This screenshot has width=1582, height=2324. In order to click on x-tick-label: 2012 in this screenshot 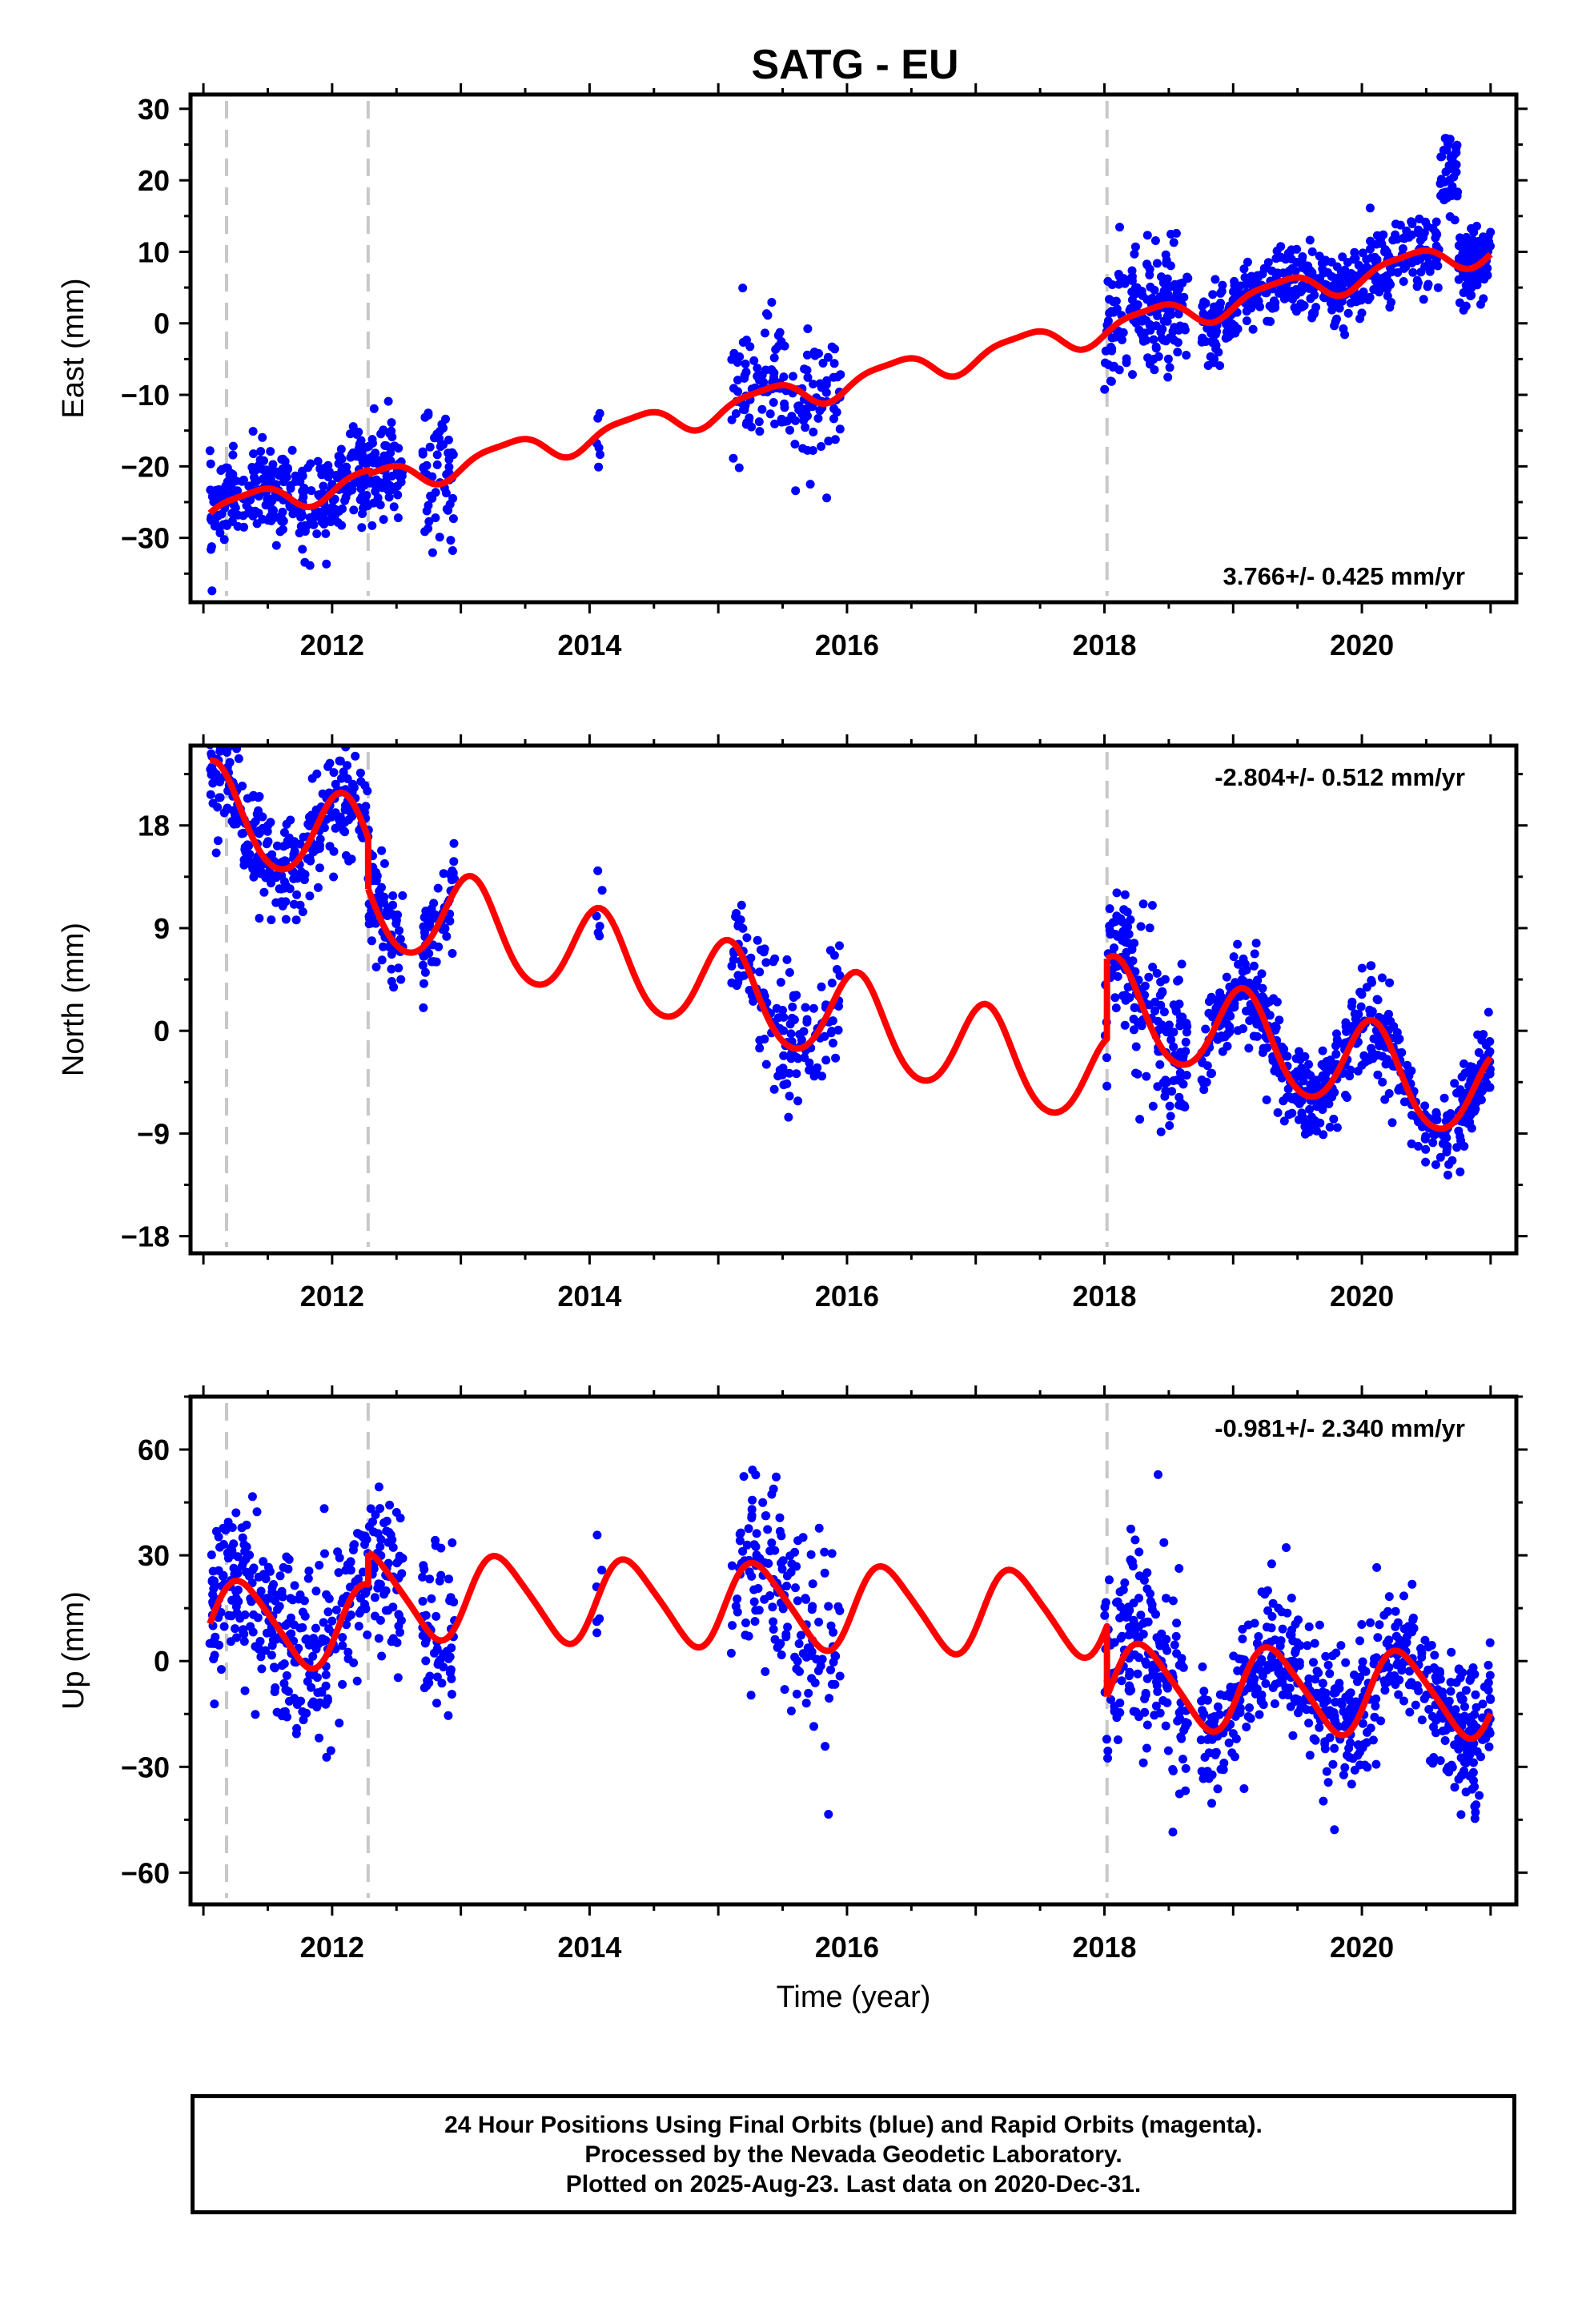, I will do `click(332, 1296)`.